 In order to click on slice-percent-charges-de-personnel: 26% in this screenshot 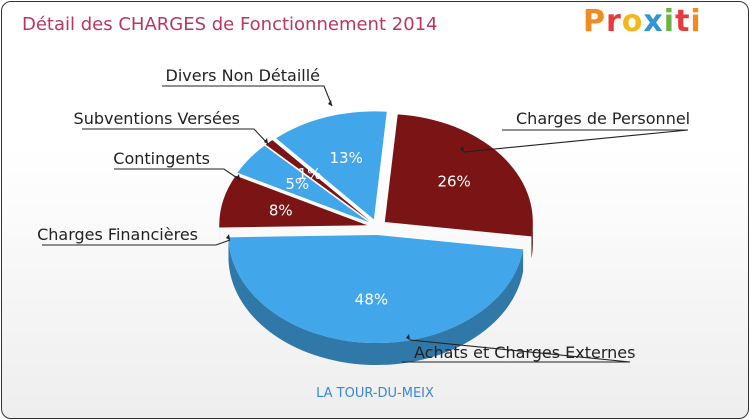, I will do `click(453, 182)`.